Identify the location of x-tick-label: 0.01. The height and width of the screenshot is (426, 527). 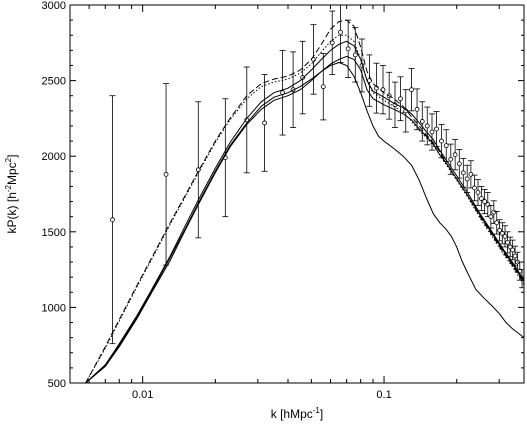
(142, 395).